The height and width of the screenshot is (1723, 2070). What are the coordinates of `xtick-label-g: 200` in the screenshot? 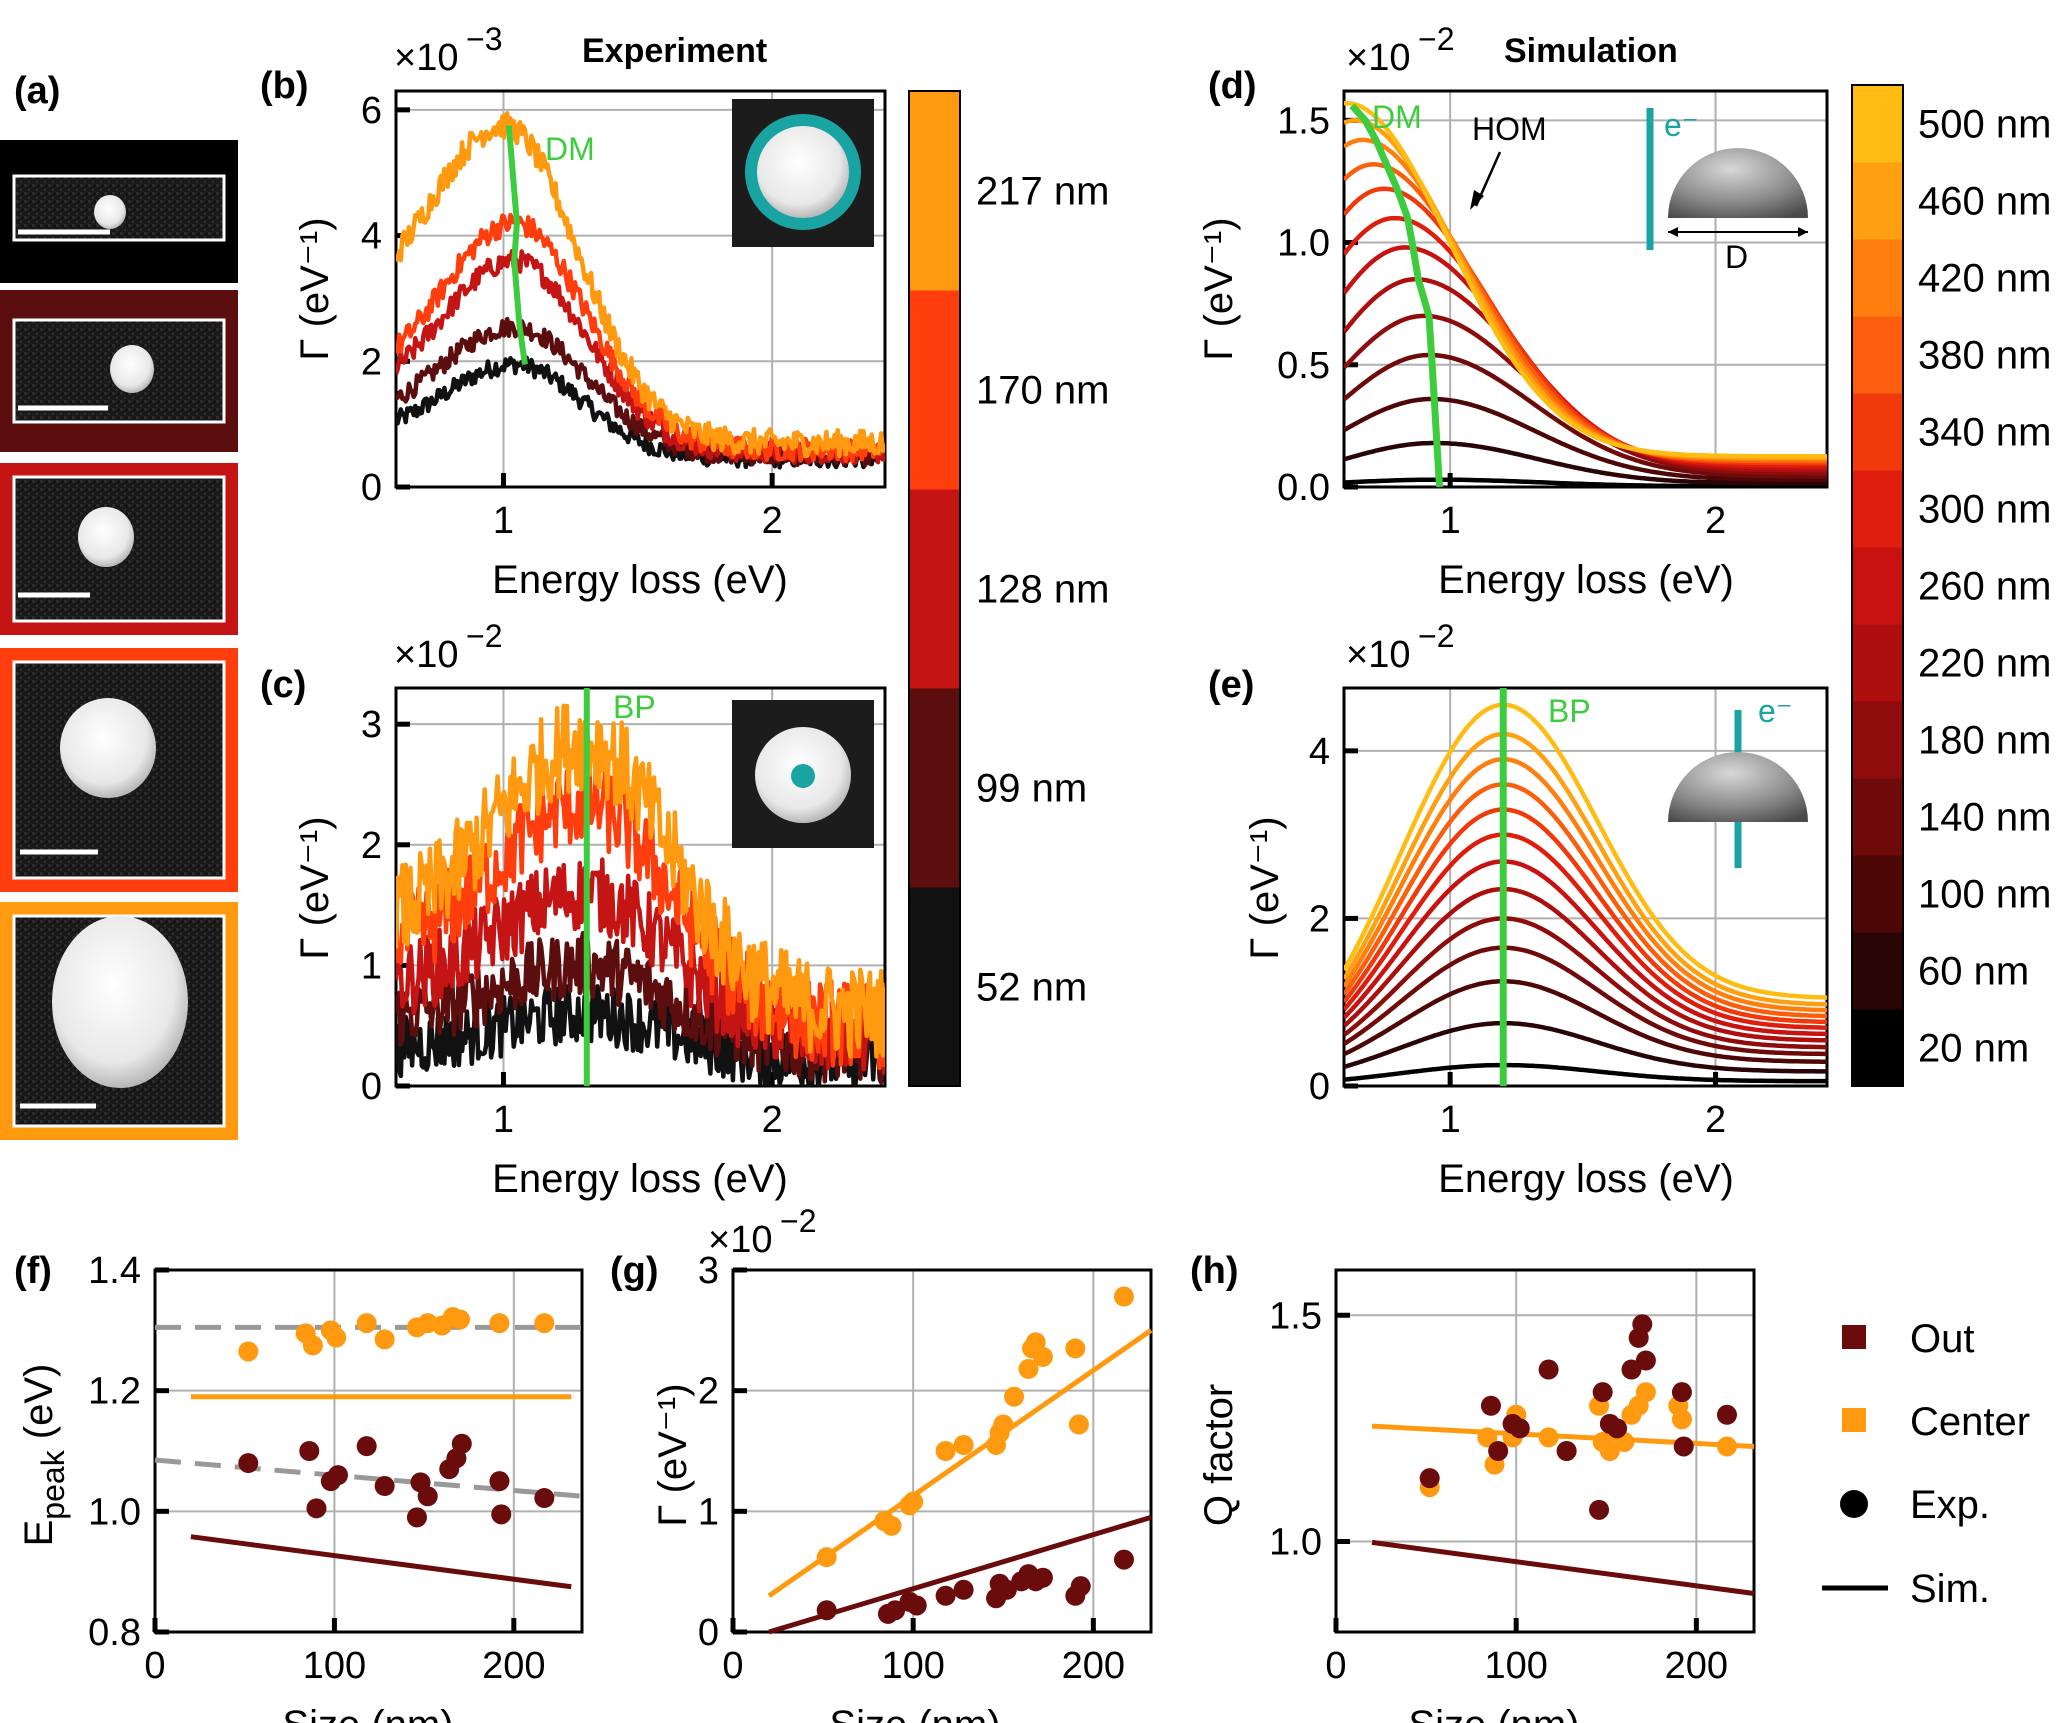 It's located at (1093, 1666).